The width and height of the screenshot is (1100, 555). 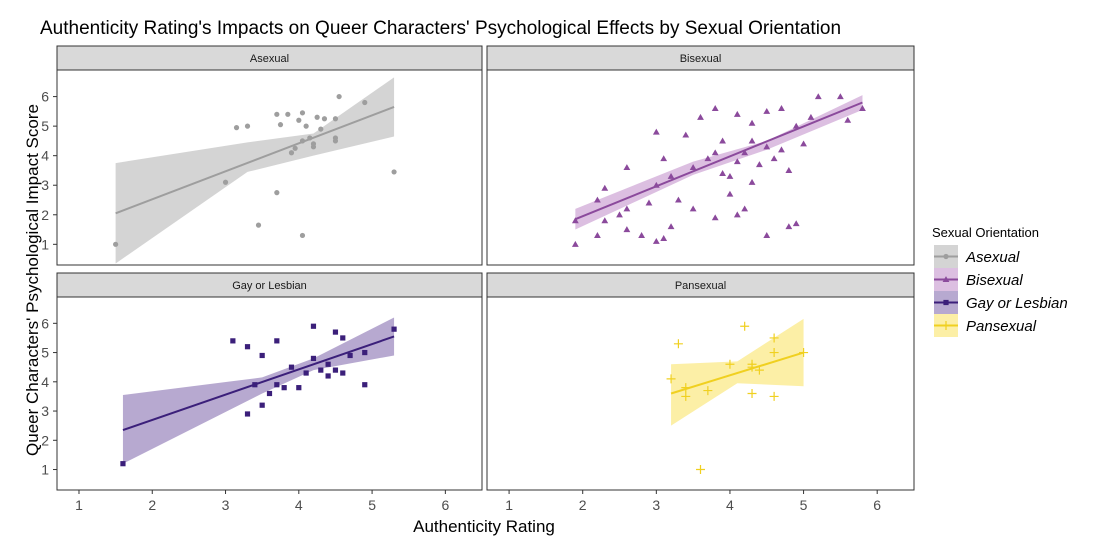 I want to click on x-tick-label: 2, so click(x=583, y=505).